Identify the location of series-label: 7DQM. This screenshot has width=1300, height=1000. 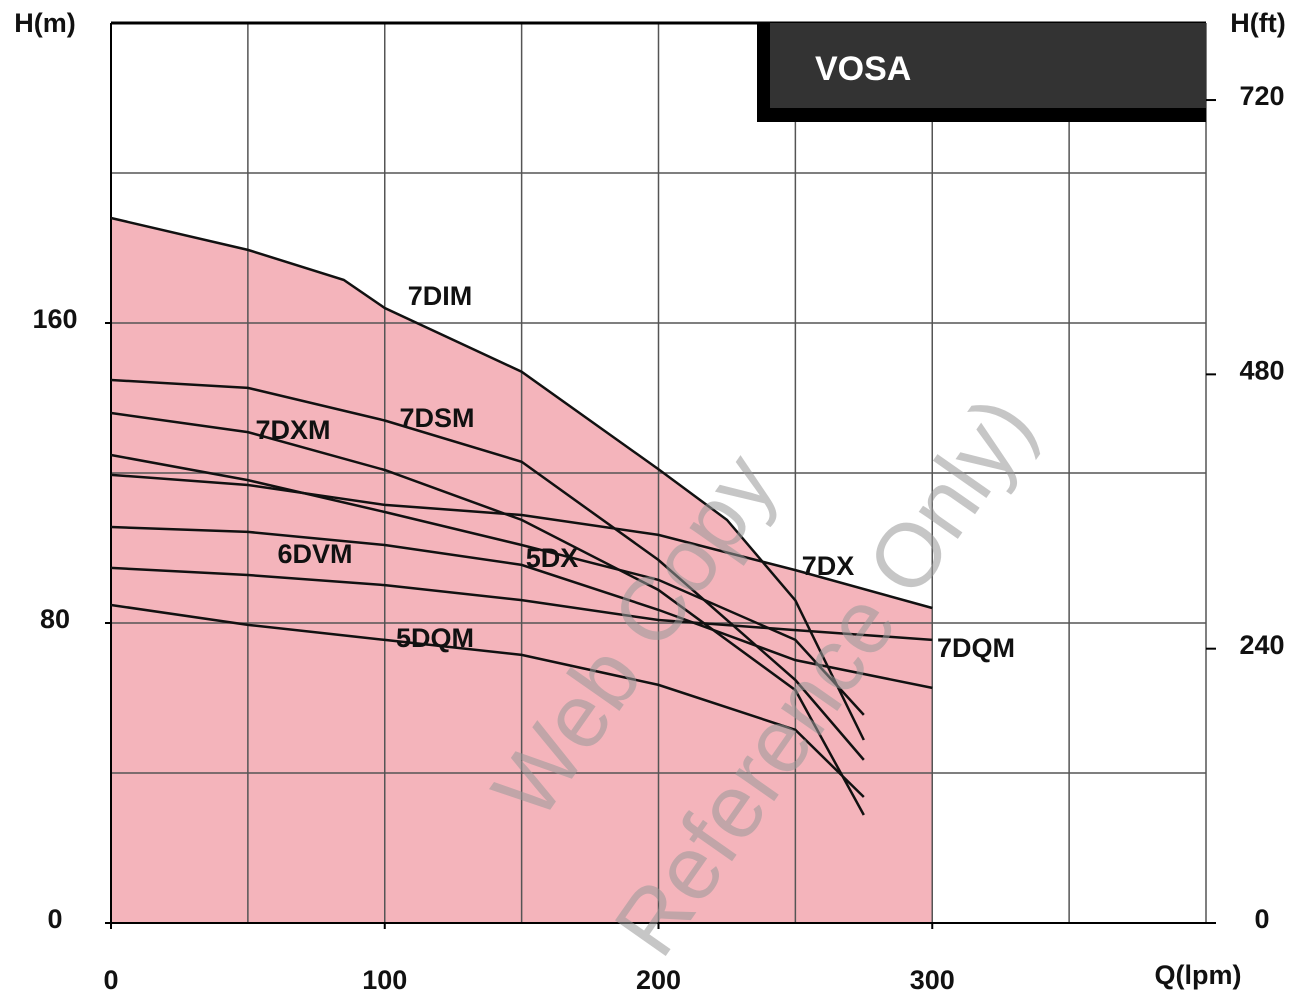
(976, 648).